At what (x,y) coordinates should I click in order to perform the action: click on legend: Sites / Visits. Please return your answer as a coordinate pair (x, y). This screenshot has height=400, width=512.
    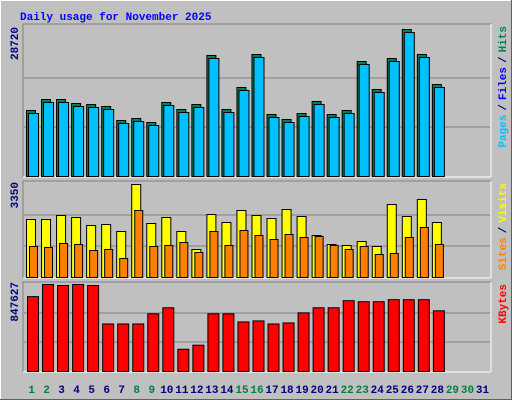
    Looking at the image, I should click on (504, 226).